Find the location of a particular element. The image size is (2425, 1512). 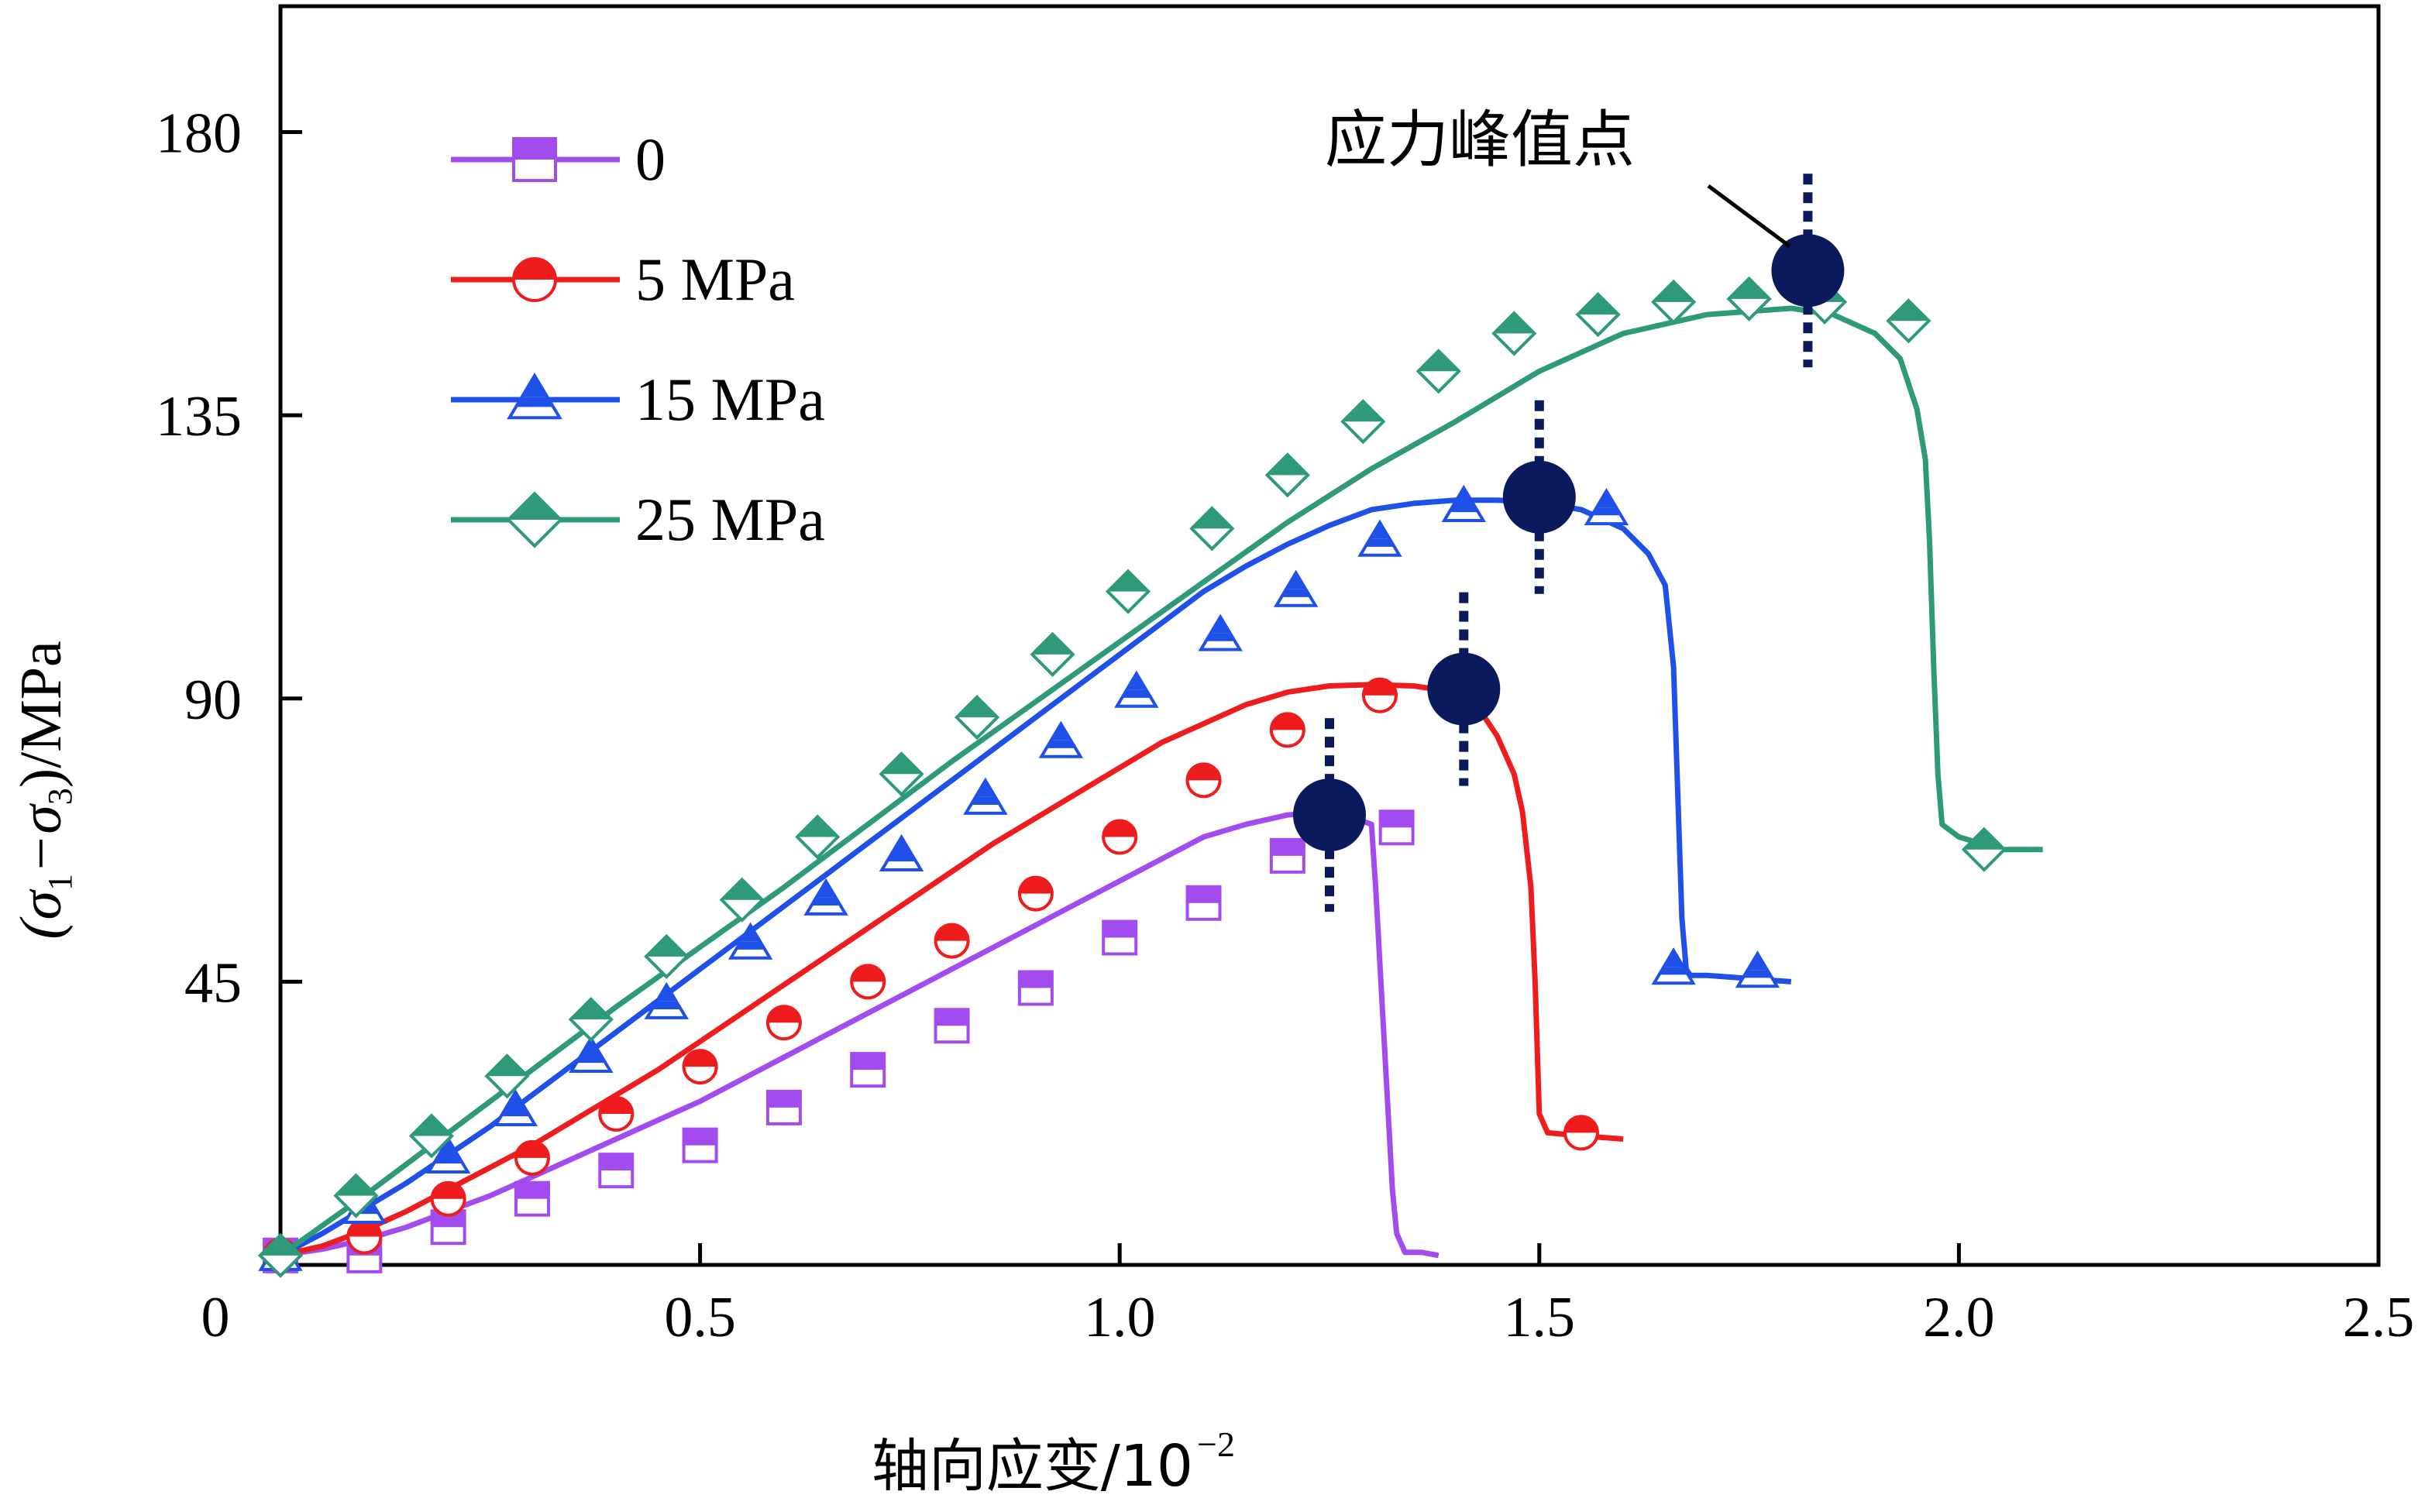

y-label-sub-1: 1 is located at coordinates (60, 882).